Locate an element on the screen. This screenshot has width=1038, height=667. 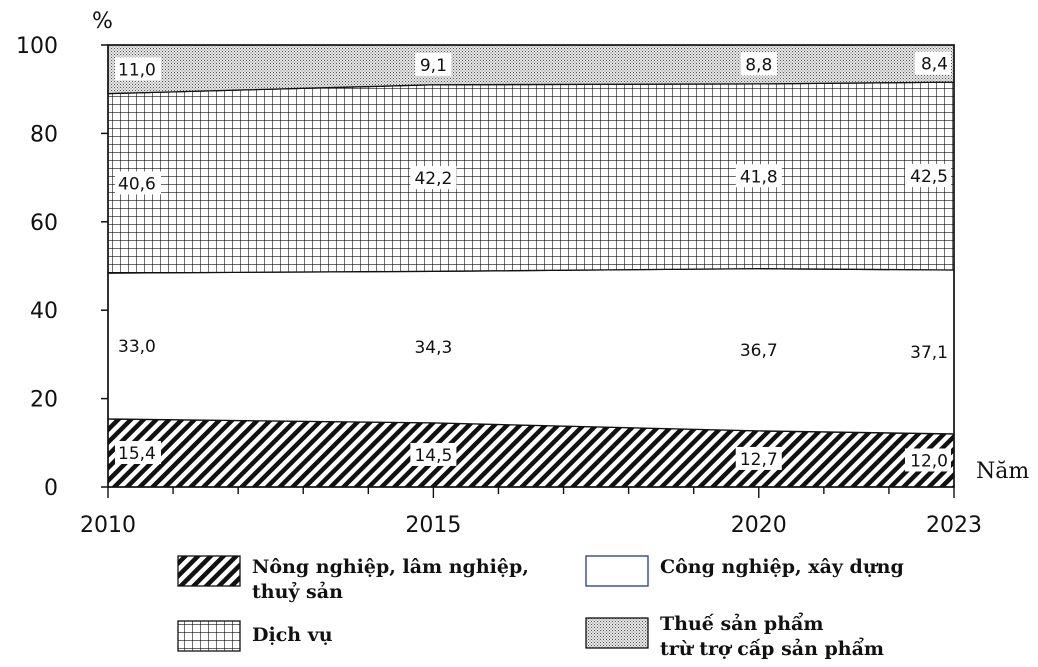
legend-label-tax: Thuế sản phẩm trừ trợ cấp sản phẩm is located at coordinates (772, 635).